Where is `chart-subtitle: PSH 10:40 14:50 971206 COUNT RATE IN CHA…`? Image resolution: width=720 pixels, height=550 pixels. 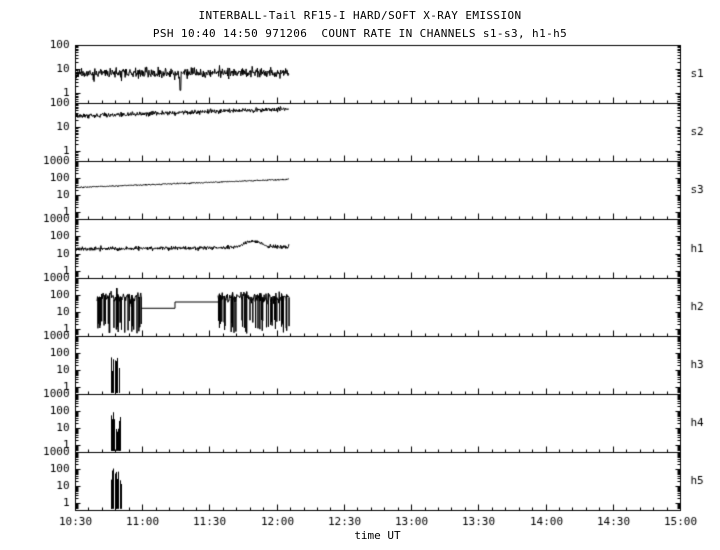 chart-subtitle: PSH 10:40 14:50 971206 COUNT RATE IN CHA… is located at coordinates (360, 33).